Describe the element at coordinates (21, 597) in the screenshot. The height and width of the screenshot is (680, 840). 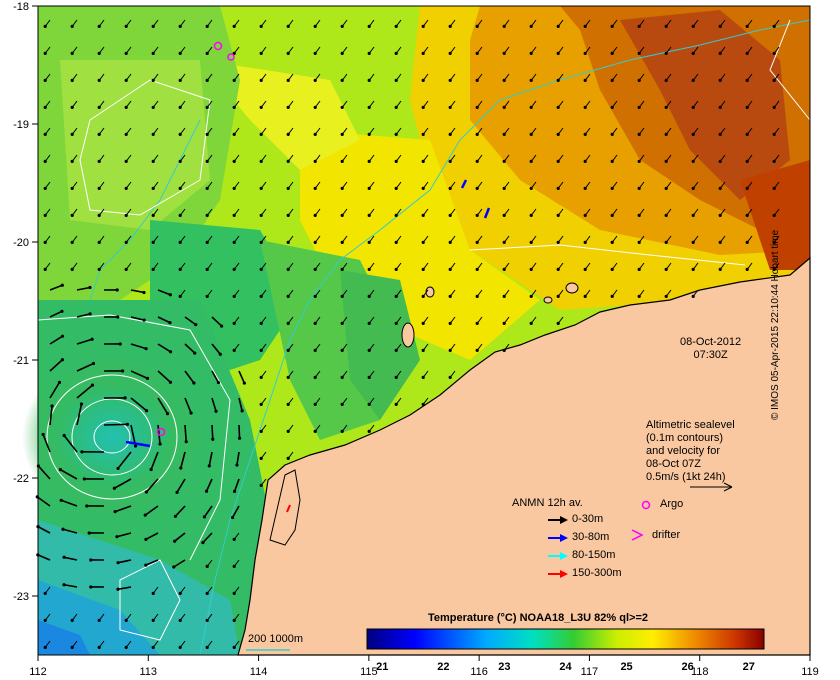
I see `lat-tick-label: -23` at that location.